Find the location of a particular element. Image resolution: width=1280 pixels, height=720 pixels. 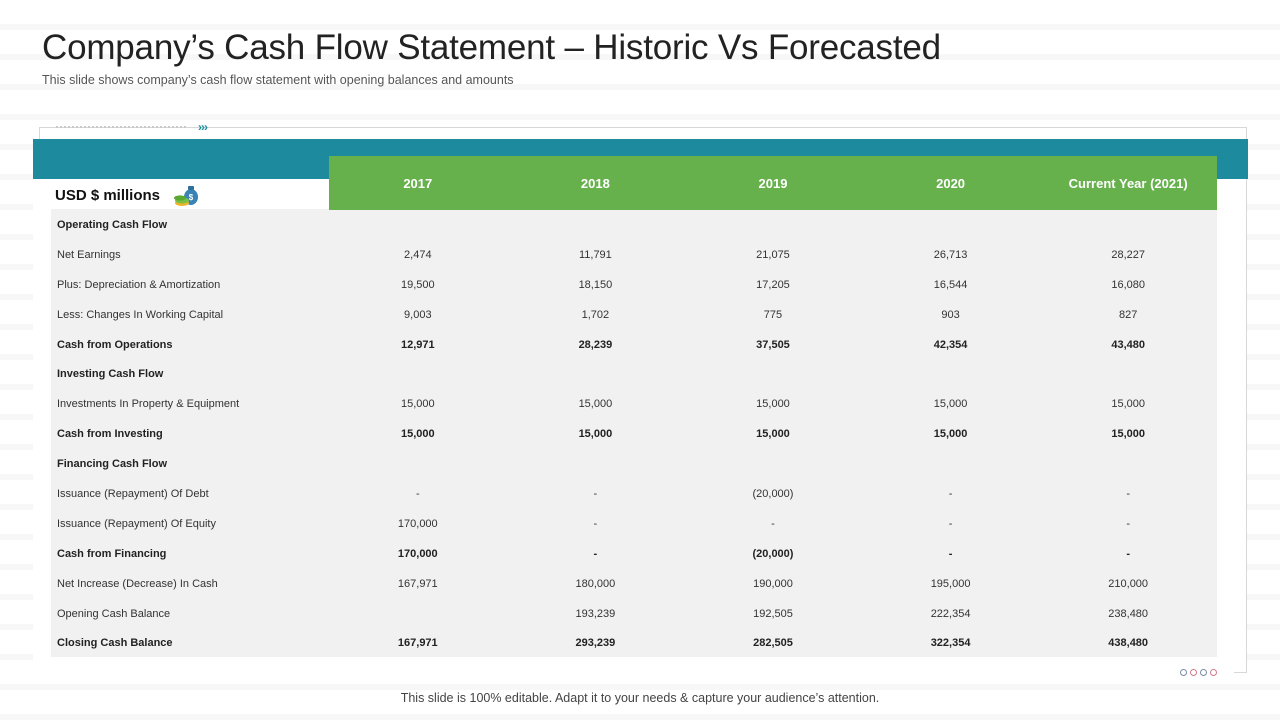

row-label: Cash from Operations is located at coordinates (115, 344).